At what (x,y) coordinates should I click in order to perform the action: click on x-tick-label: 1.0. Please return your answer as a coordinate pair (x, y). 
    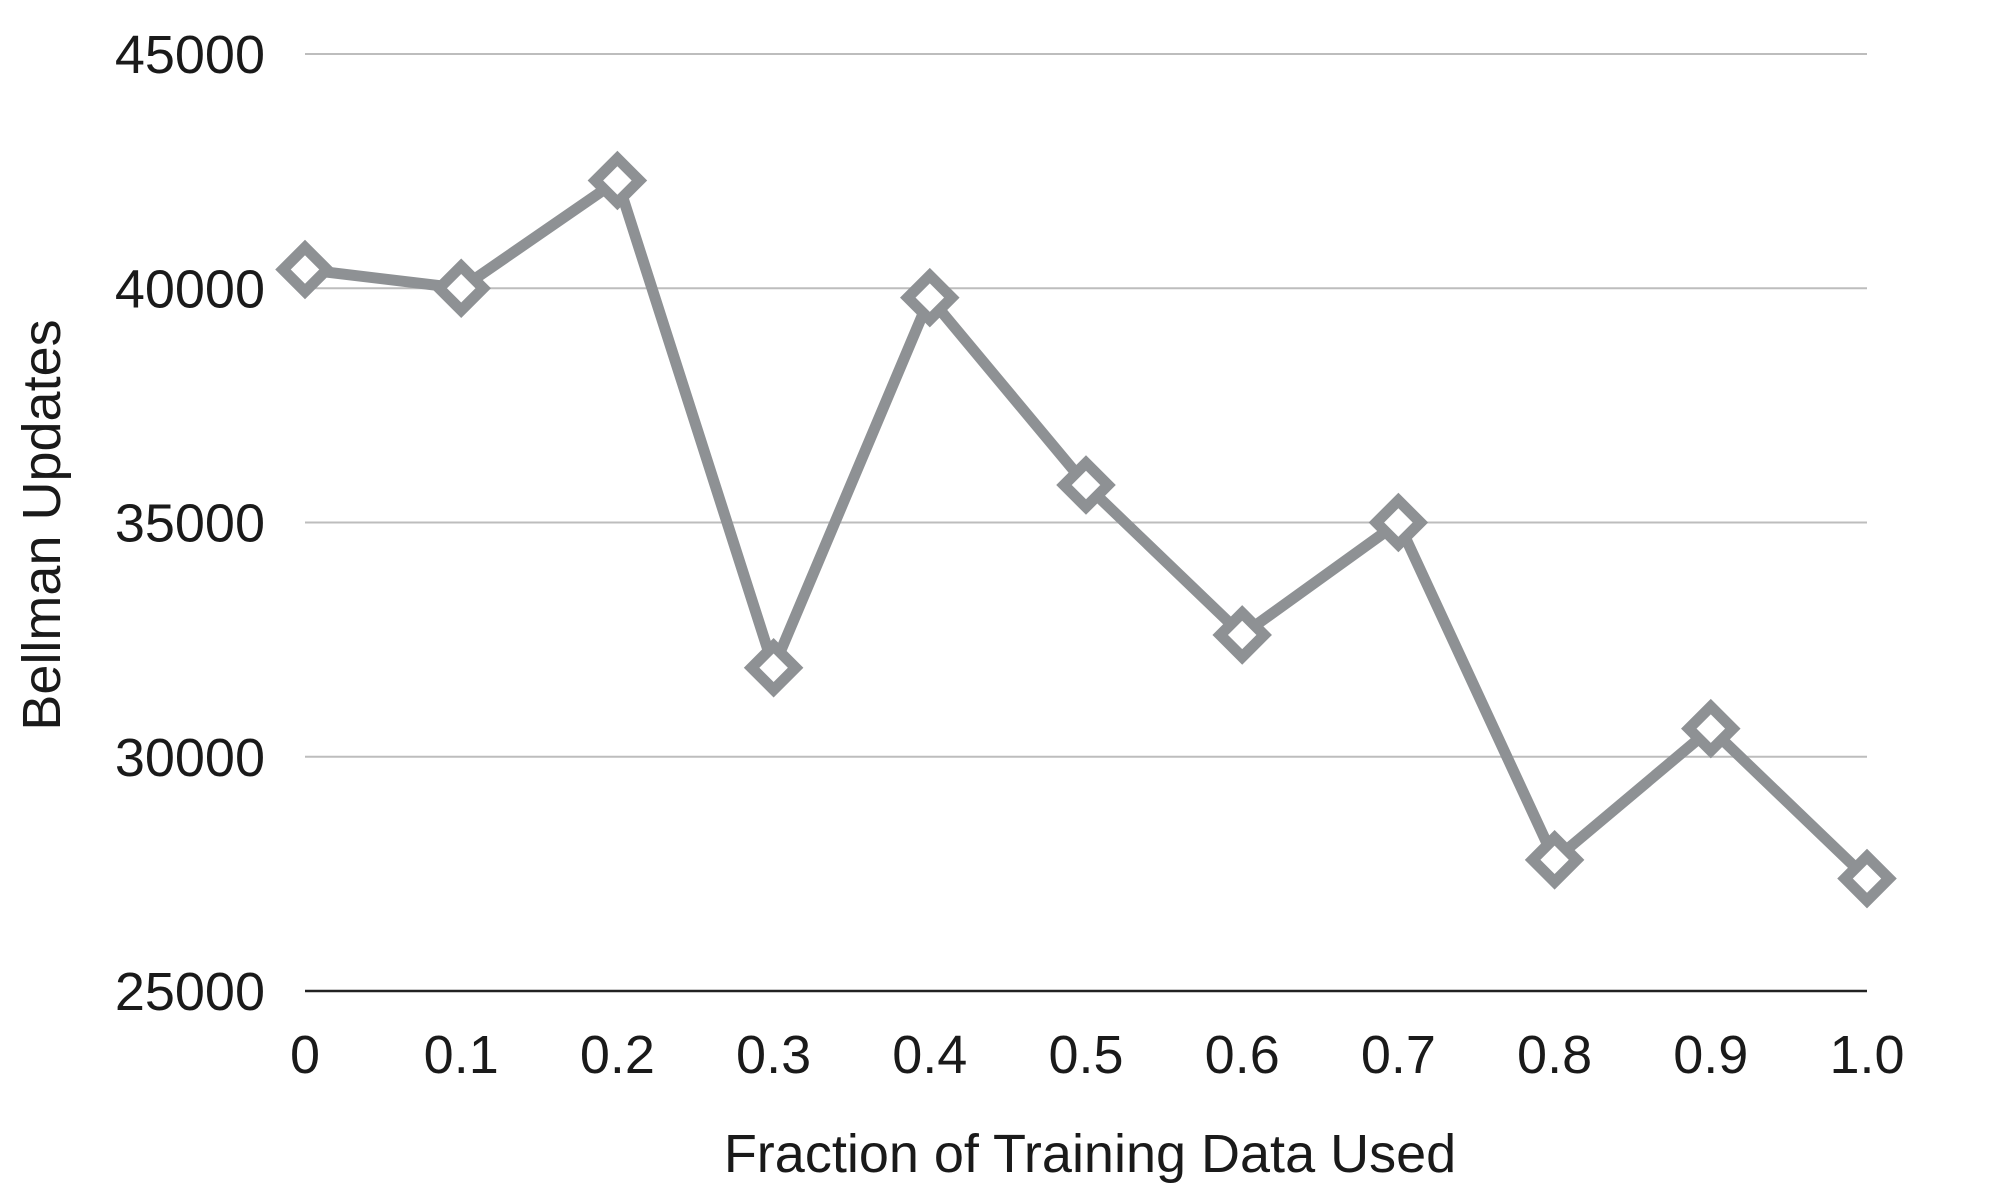
    Looking at the image, I should click on (1866, 1055).